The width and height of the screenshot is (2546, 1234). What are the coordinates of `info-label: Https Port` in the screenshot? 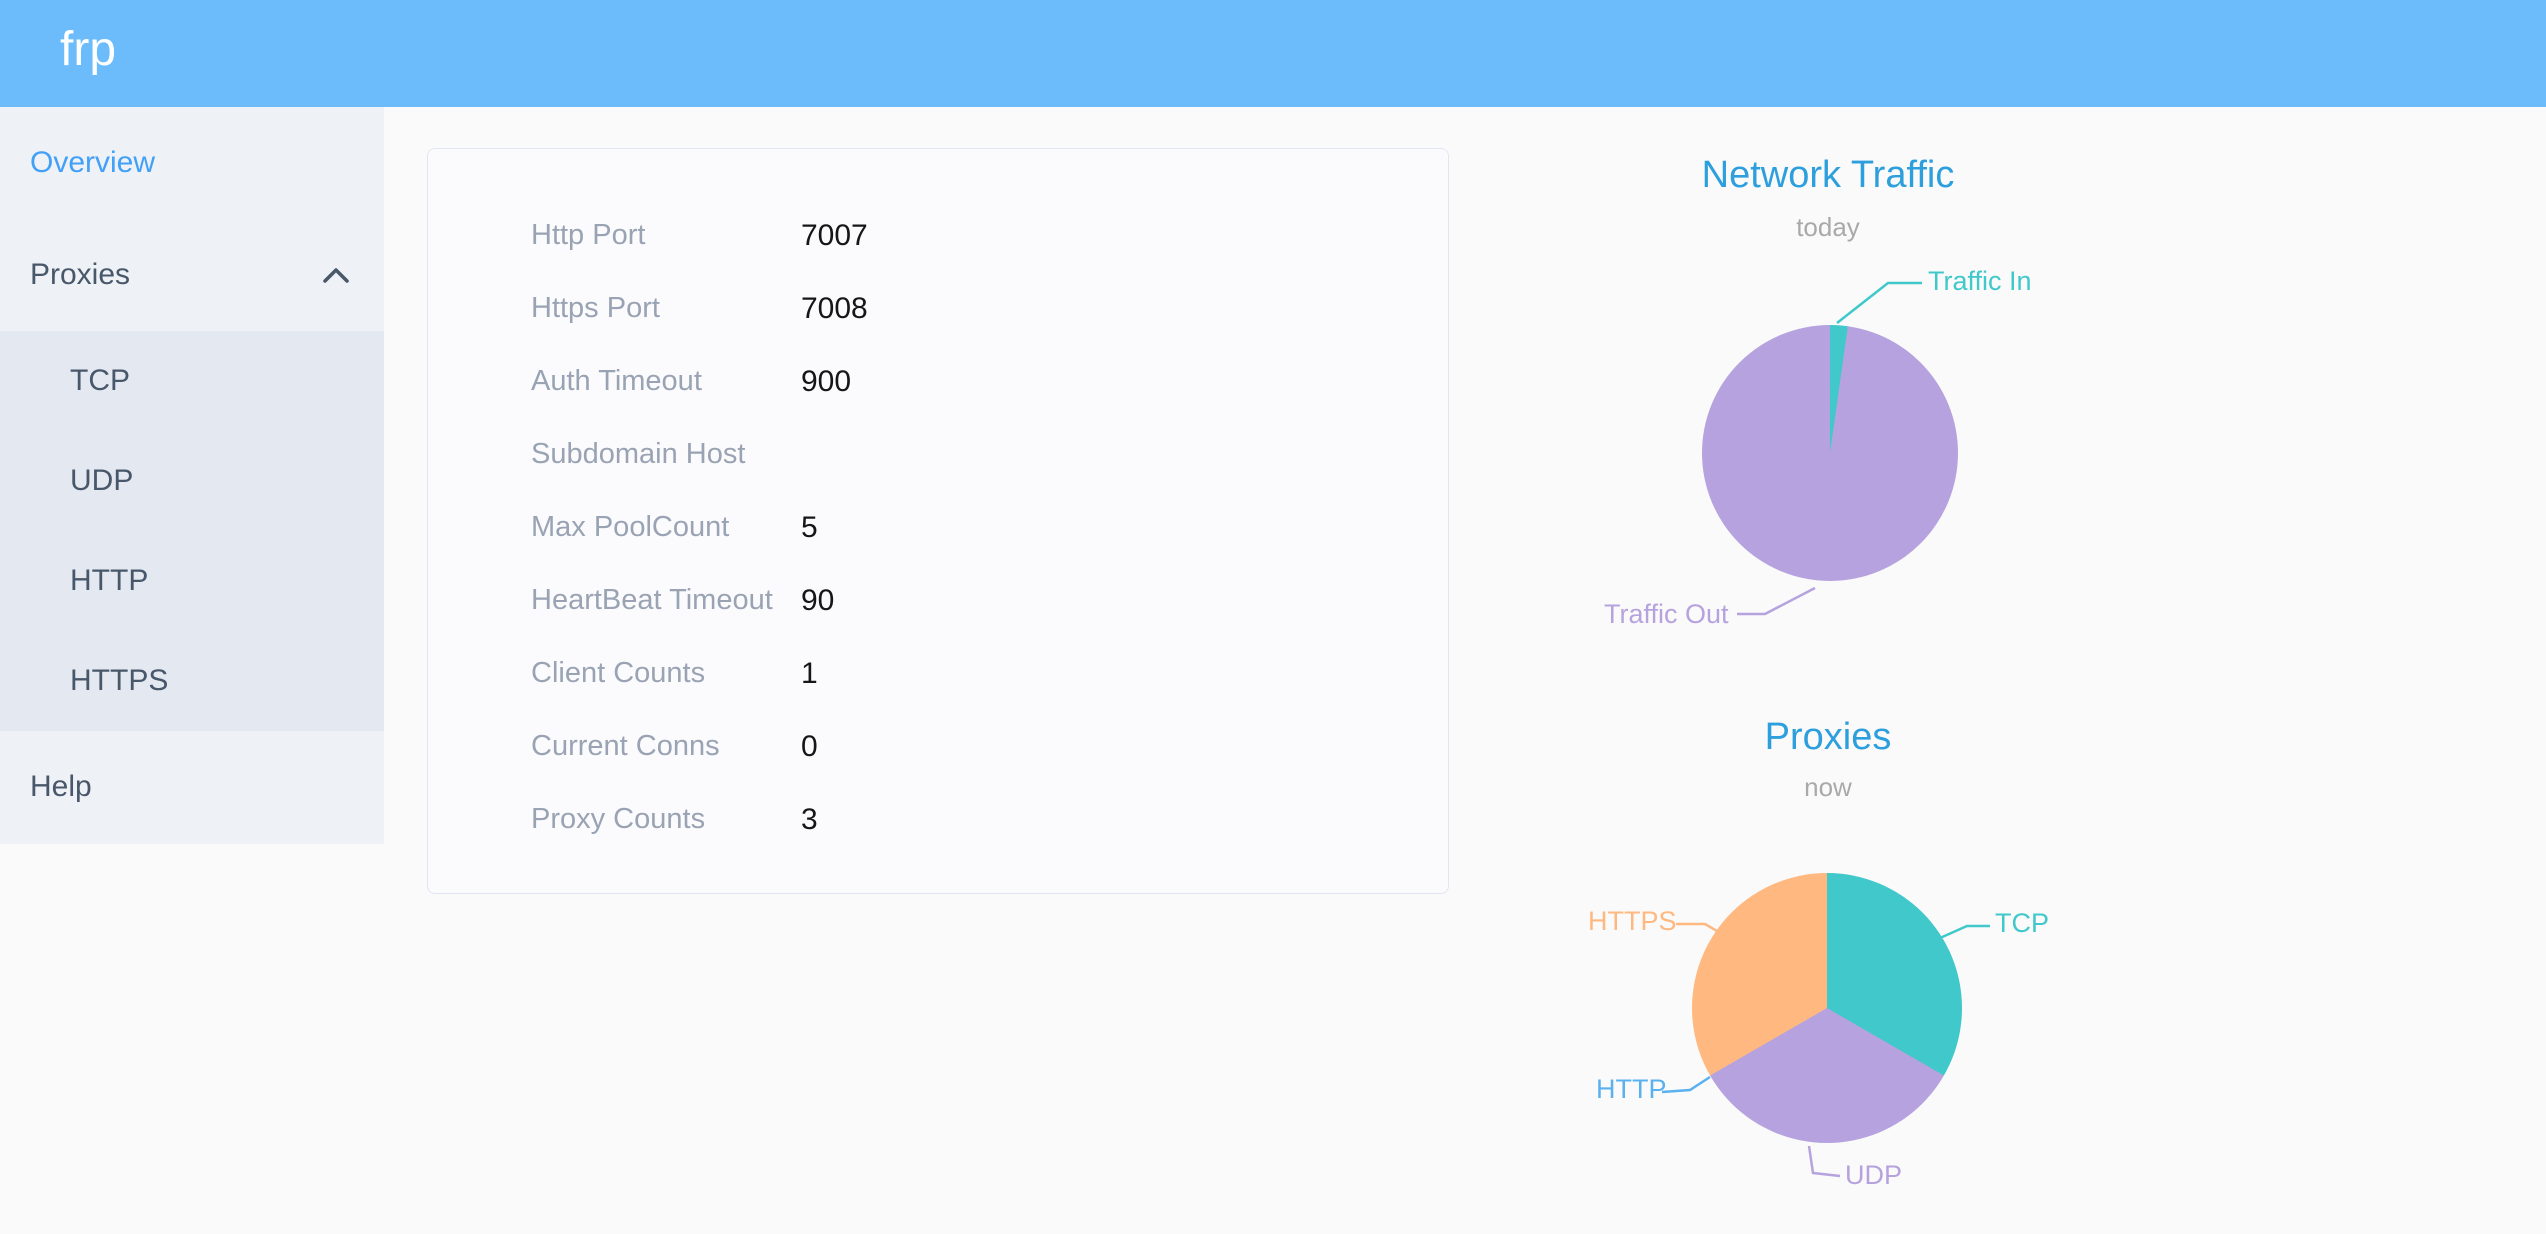 It's located at (595, 308).